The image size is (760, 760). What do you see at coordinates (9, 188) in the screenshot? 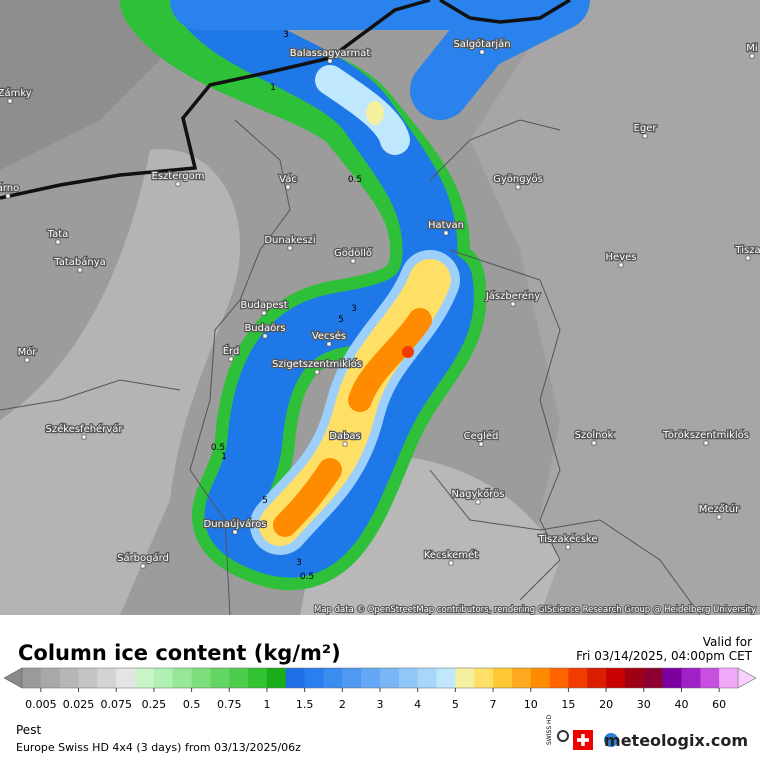
I see `city-label: árno` at bounding box center [9, 188].